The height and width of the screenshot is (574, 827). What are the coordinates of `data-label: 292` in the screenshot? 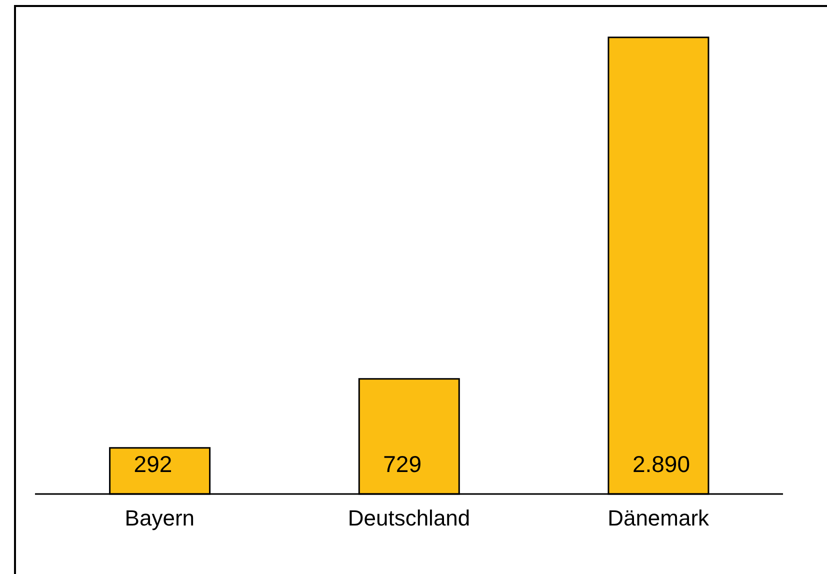 It's located at (153, 464).